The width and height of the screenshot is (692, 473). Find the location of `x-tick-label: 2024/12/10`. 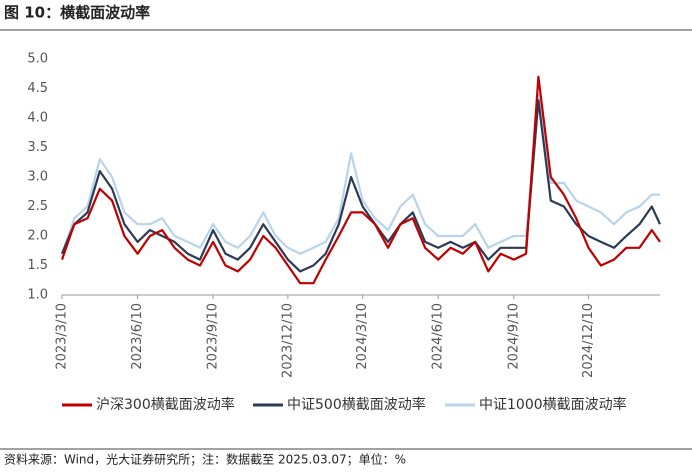

x-tick-label: 2024/12/10 is located at coordinates (588, 340).